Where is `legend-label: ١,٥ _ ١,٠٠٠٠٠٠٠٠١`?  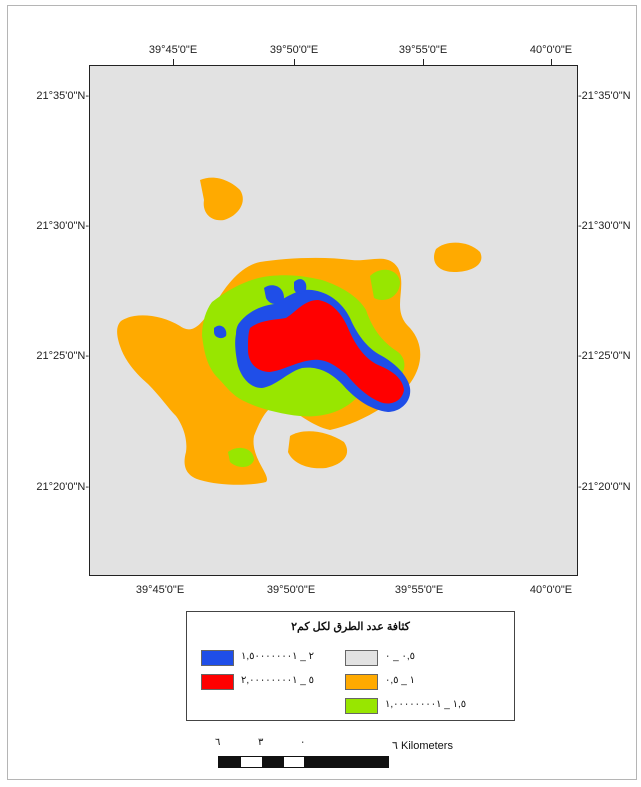
legend-label: ١,٥ _ ١,٠٠٠٠٠٠٠٠١ is located at coordinates (426, 704).